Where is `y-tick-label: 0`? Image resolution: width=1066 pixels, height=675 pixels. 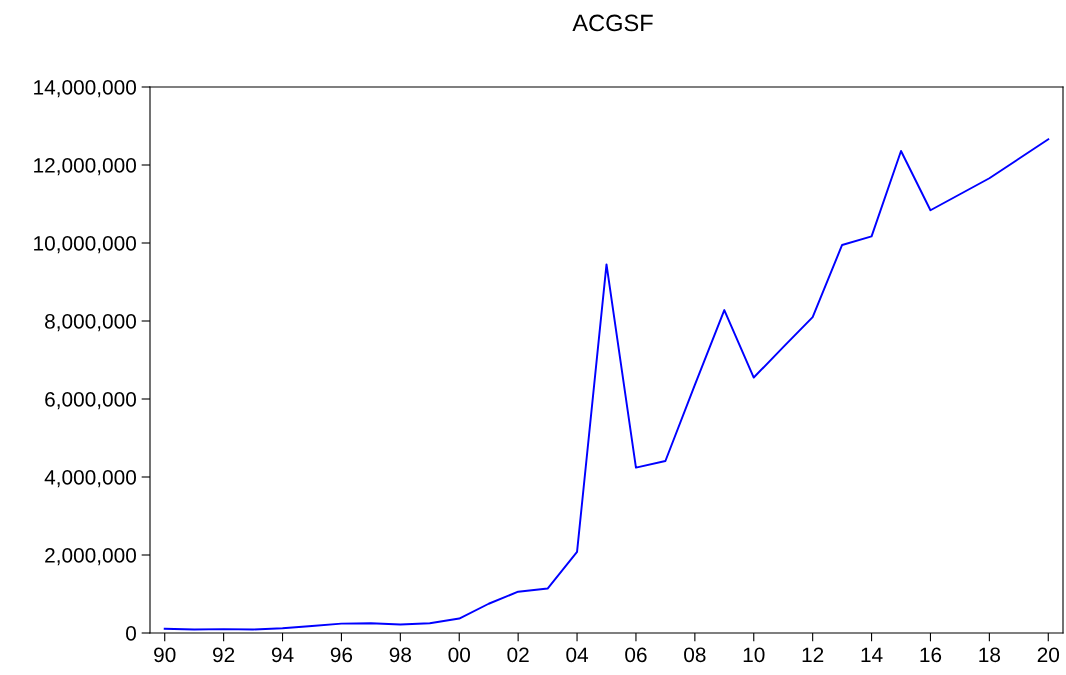 y-tick-label: 0 is located at coordinates (131, 633).